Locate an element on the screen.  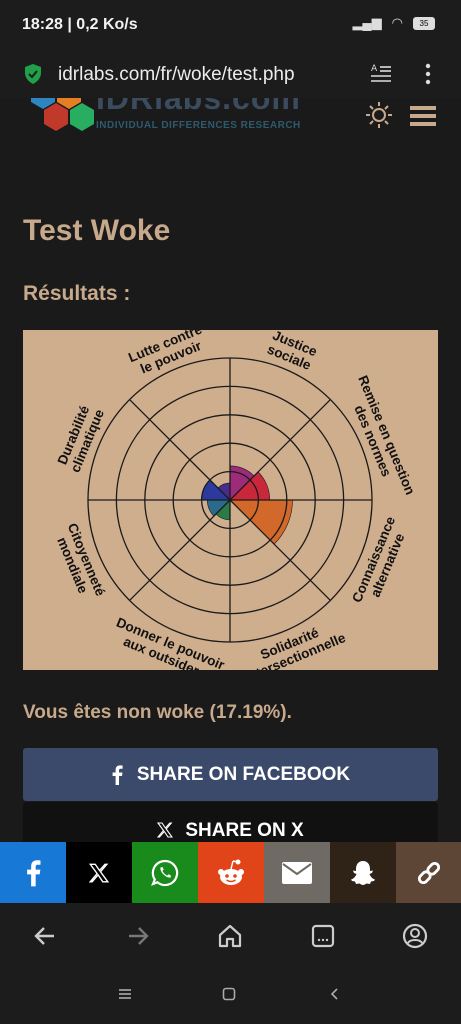
reddit-icon is located at coordinates (231, 872).